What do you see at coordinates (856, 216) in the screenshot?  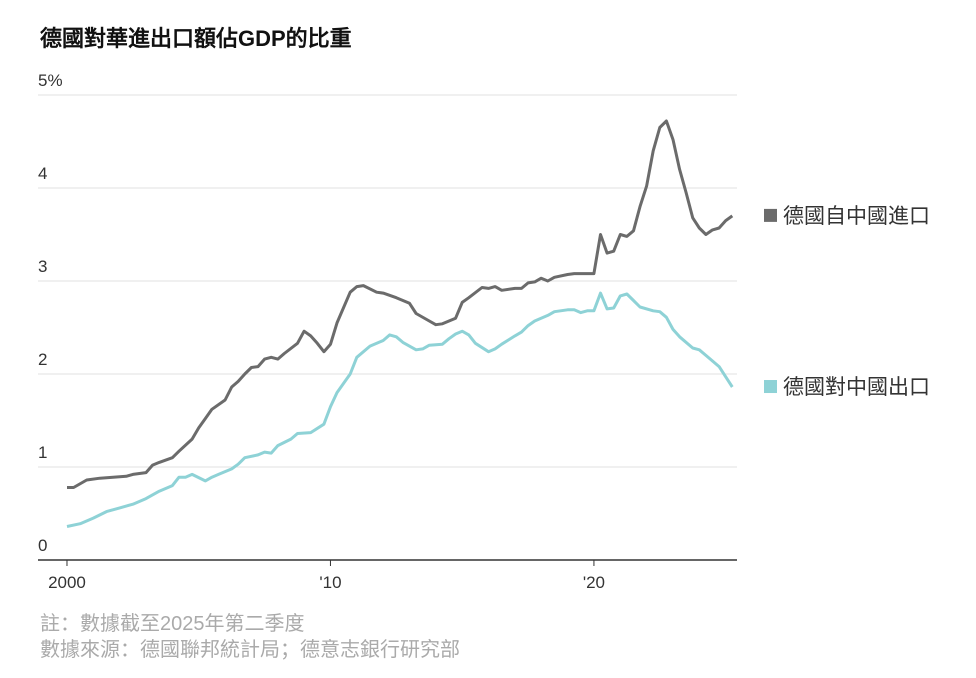 I see `legend-label: 德國自中國進口` at bounding box center [856, 216].